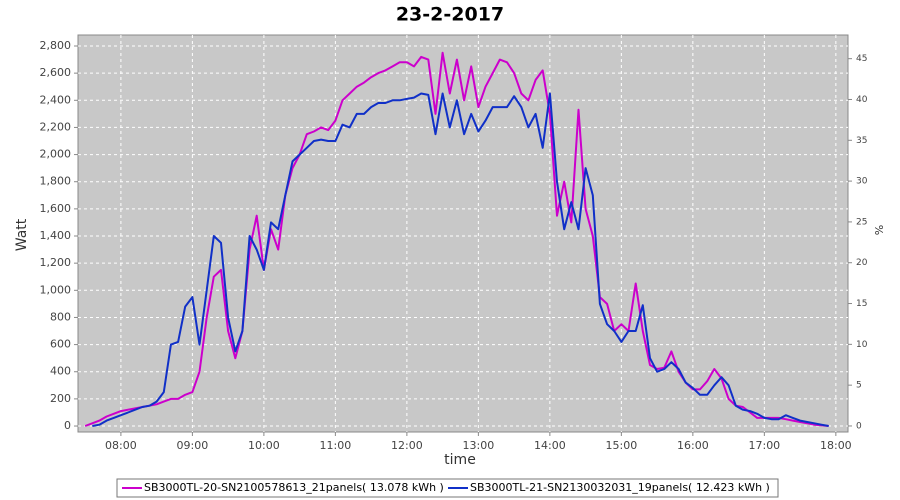  What do you see at coordinates (56, 45) in the screenshot?
I see `y-tick-label: 2,800` at bounding box center [56, 45].